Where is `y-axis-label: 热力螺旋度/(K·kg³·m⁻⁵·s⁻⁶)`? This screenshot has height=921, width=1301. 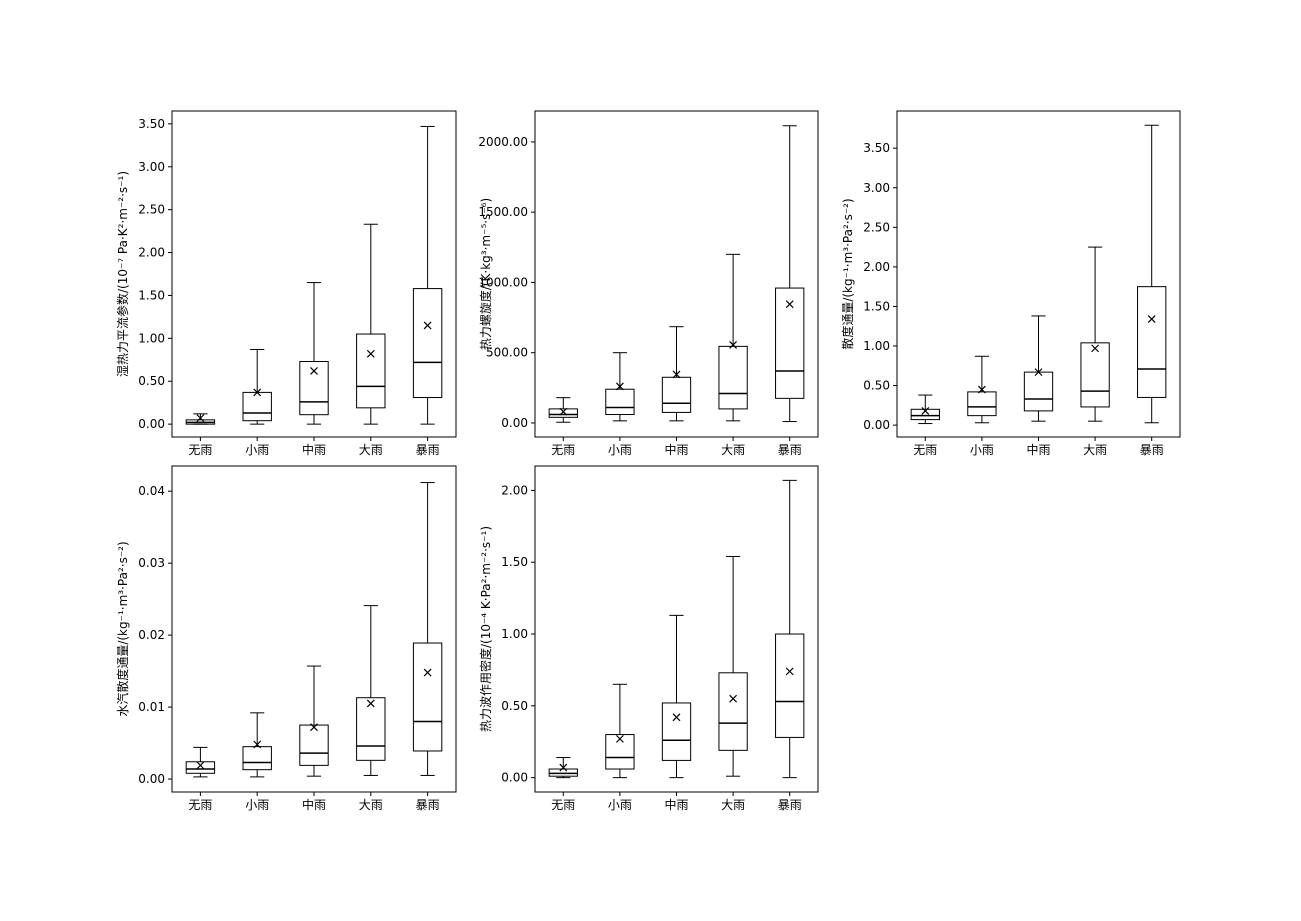
y-axis-label: 热力螺旋度/(K·kg³·m⁻⁵·s⁻⁶) is located at coordinates (485, 274).